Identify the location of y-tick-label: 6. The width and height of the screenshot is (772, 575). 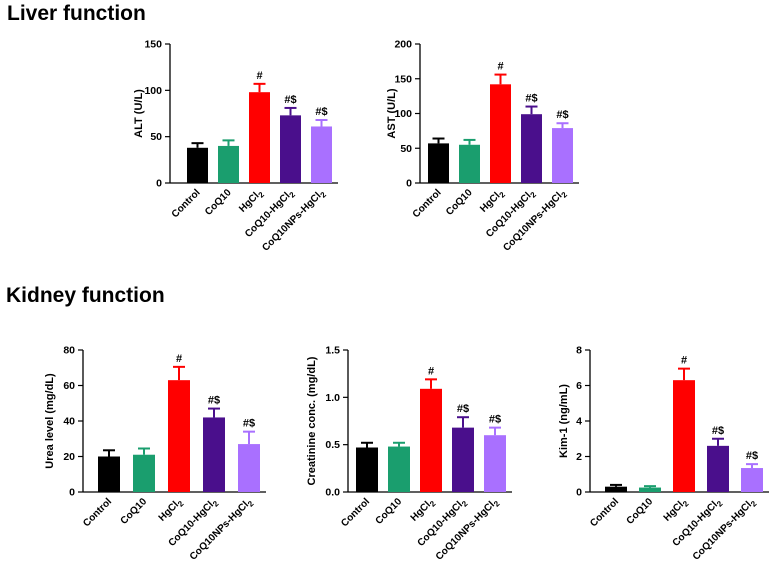
(579, 386).